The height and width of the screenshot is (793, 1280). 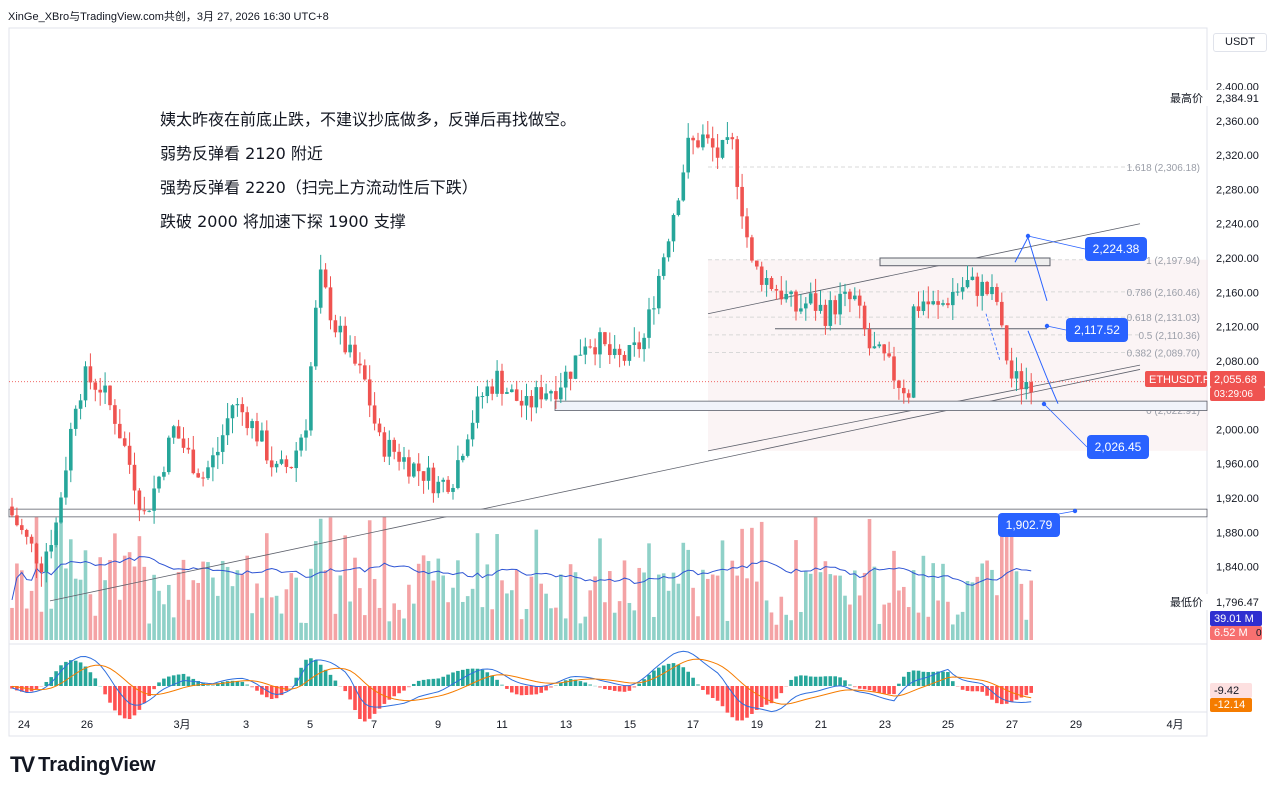 What do you see at coordinates (1237, 225) in the screenshot?
I see `price-tick: 2,240.00` at bounding box center [1237, 225].